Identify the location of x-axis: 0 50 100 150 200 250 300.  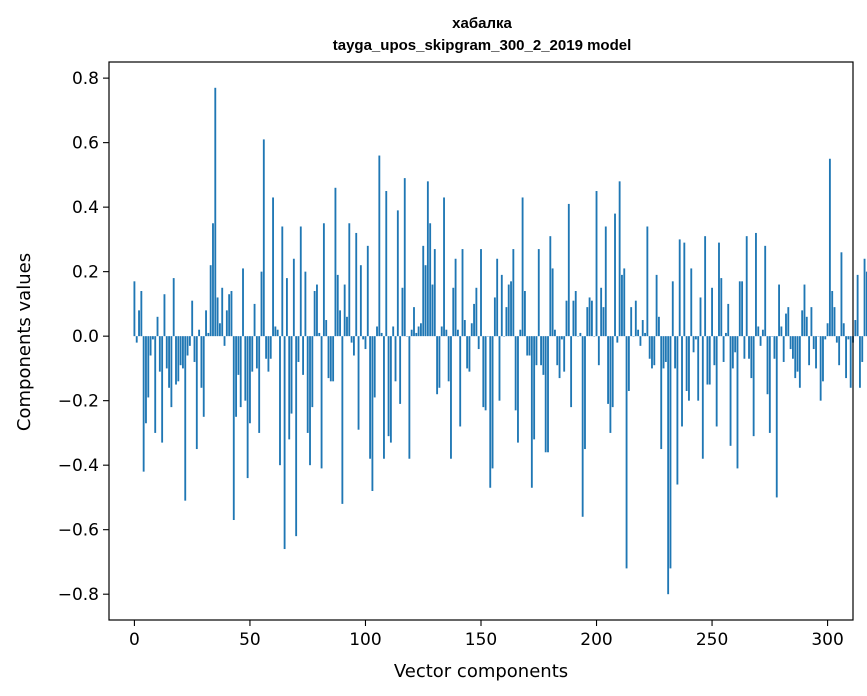
(486, 635).